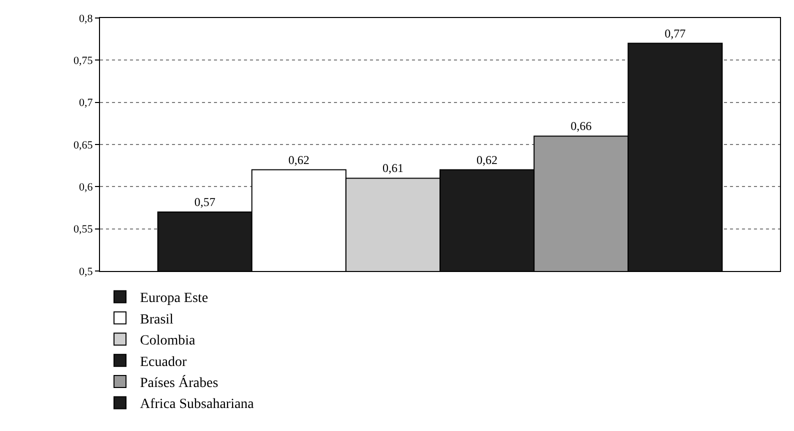 The width and height of the screenshot is (794, 431). I want to click on legend-label: Ecuador, so click(163, 362).